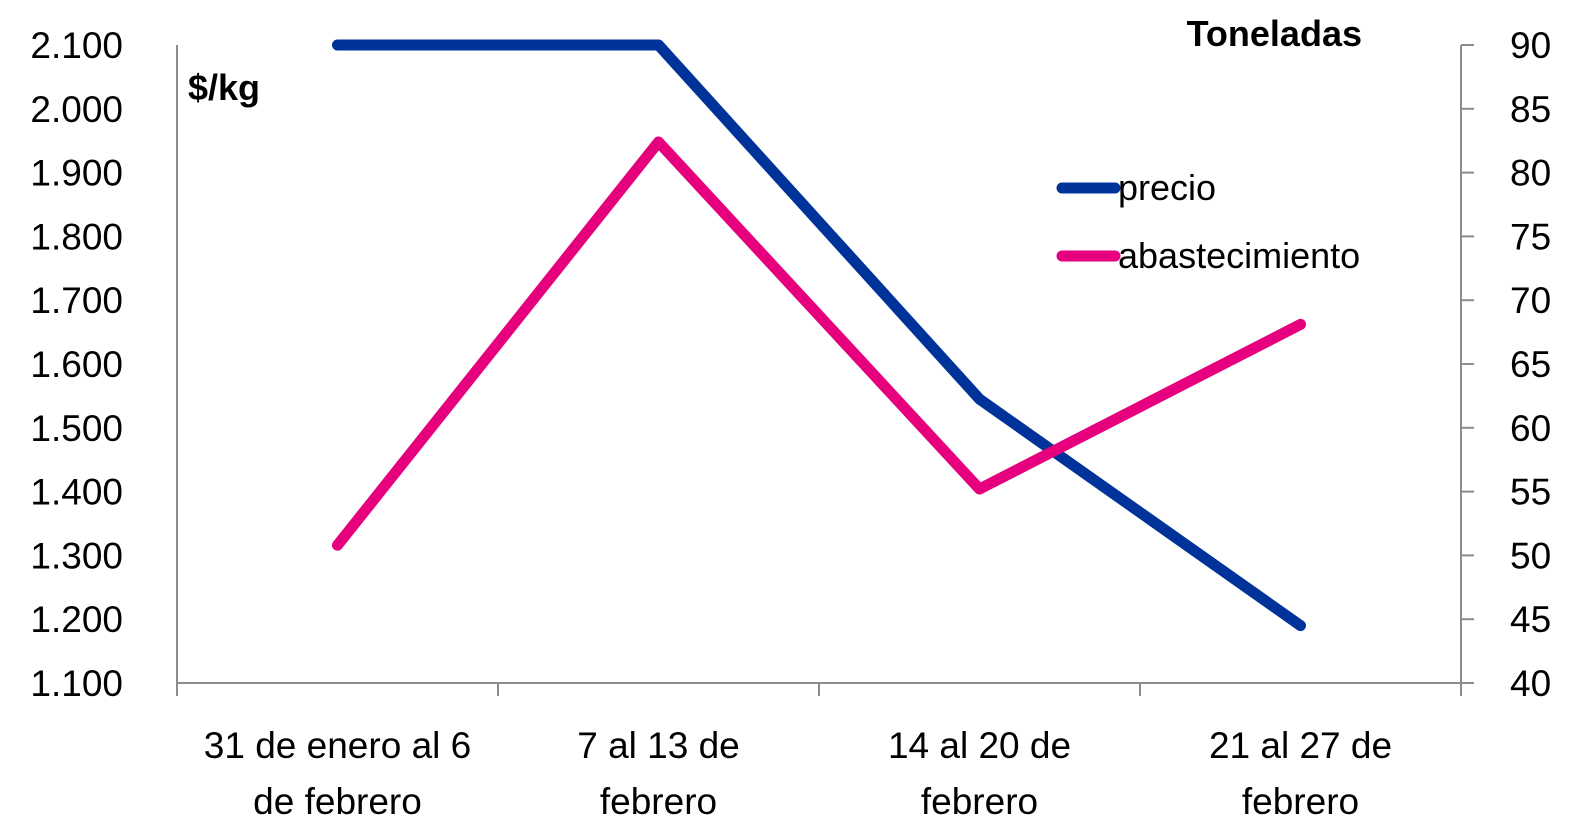 Image resolution: width=1576 pixels, height=823 pixels. I want to click on right-tick-label: 45, so click(1530, 619).